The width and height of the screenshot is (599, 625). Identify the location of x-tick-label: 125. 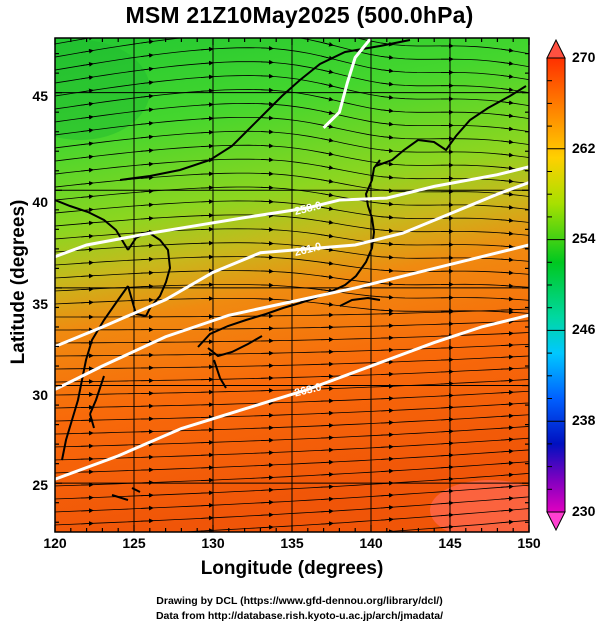
(134, 543).